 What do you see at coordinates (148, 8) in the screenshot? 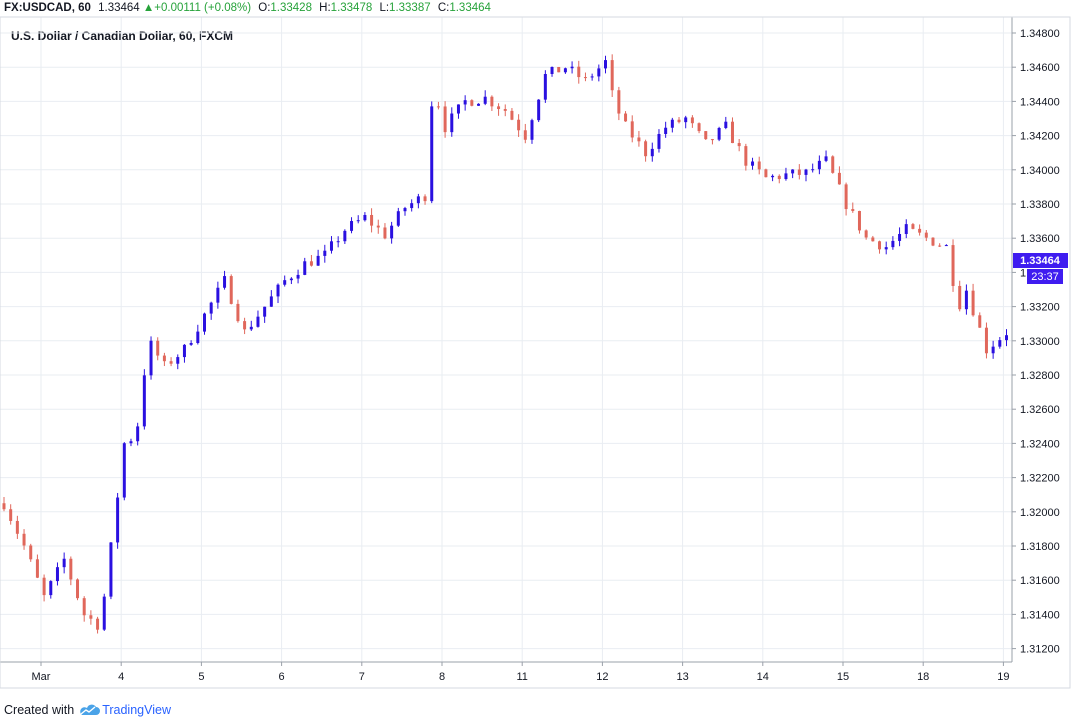
I see `triangle-up-icon: ▲` at bounding box center [148, 8].